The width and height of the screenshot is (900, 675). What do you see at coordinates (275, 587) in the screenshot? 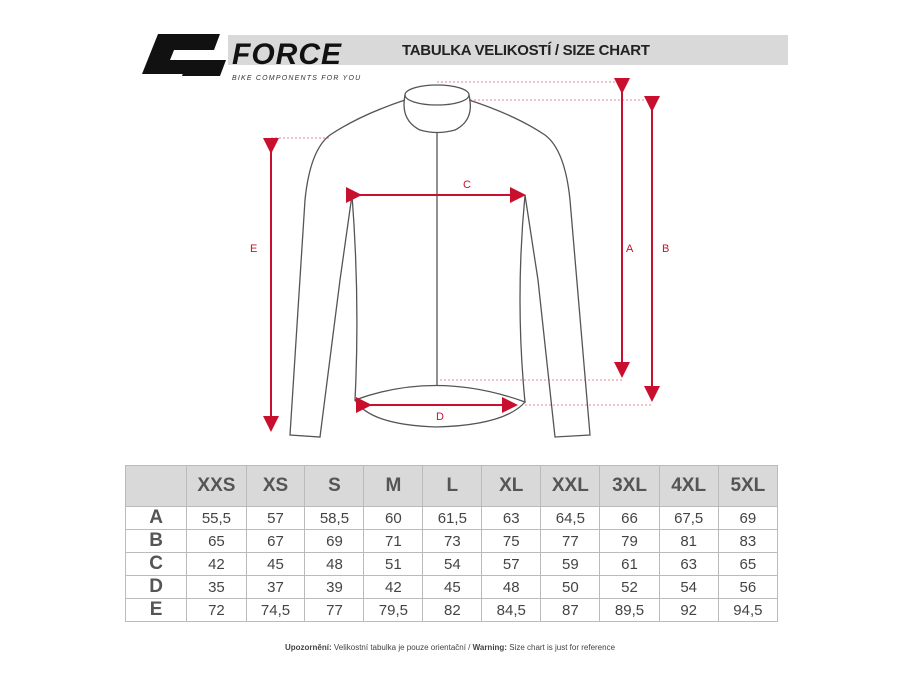
I see `table-cell: 37` at bounding box center [275, 587].